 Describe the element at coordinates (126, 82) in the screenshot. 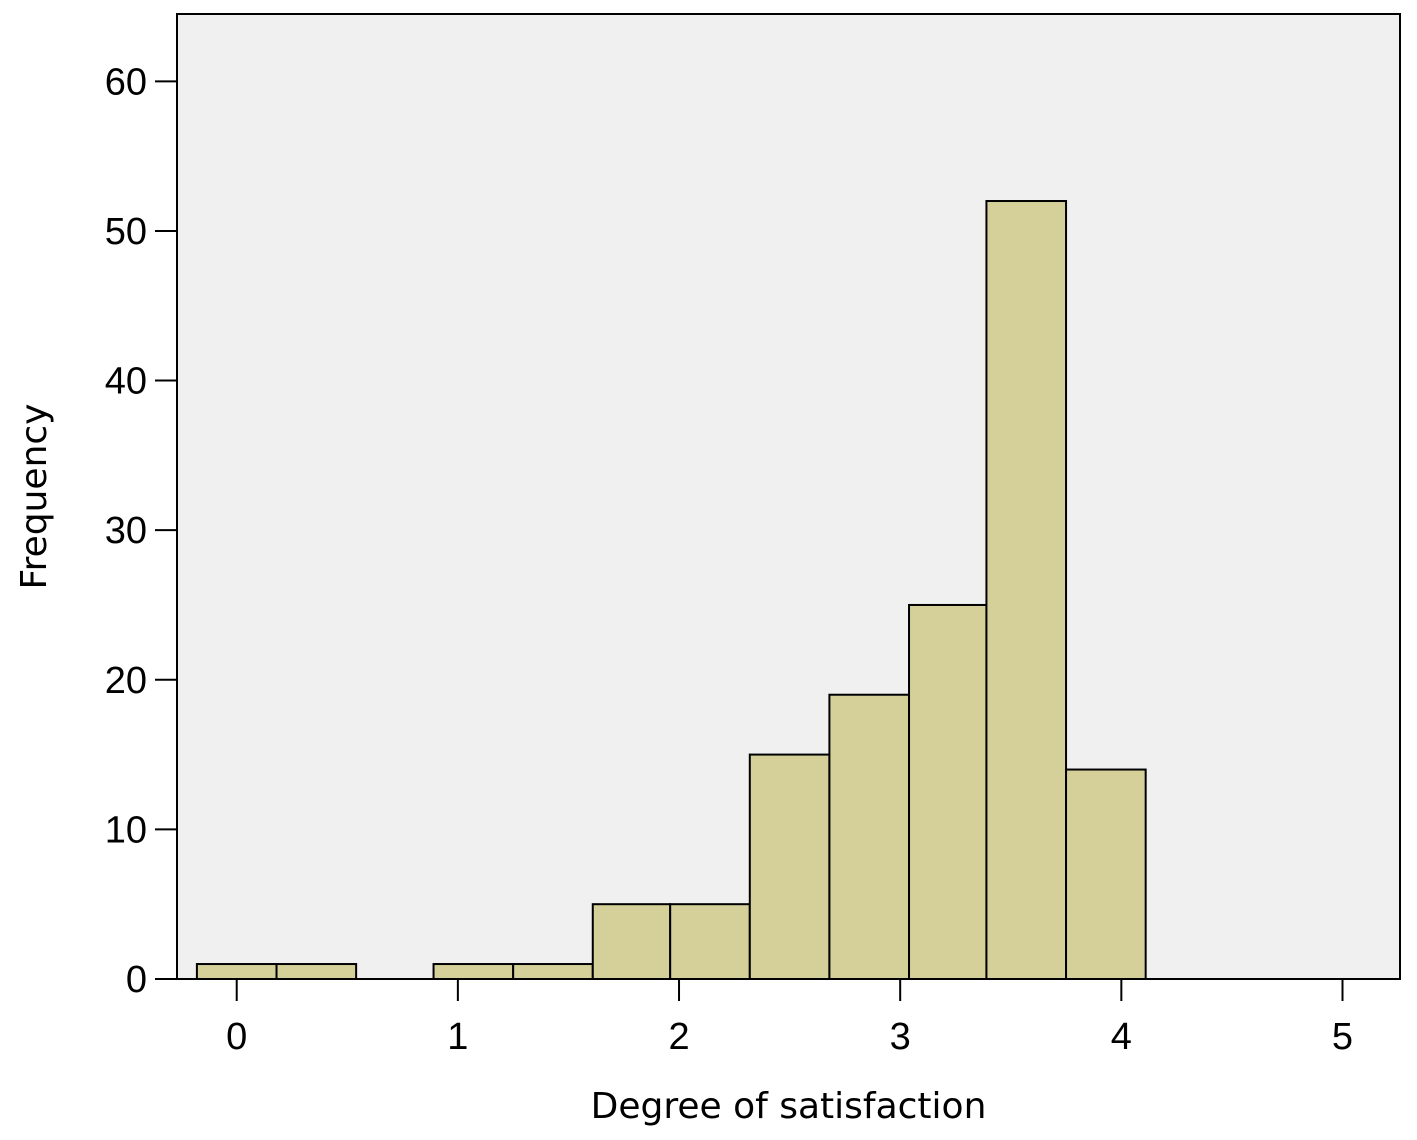

I see `y-tick-label-6: 60` at that location.